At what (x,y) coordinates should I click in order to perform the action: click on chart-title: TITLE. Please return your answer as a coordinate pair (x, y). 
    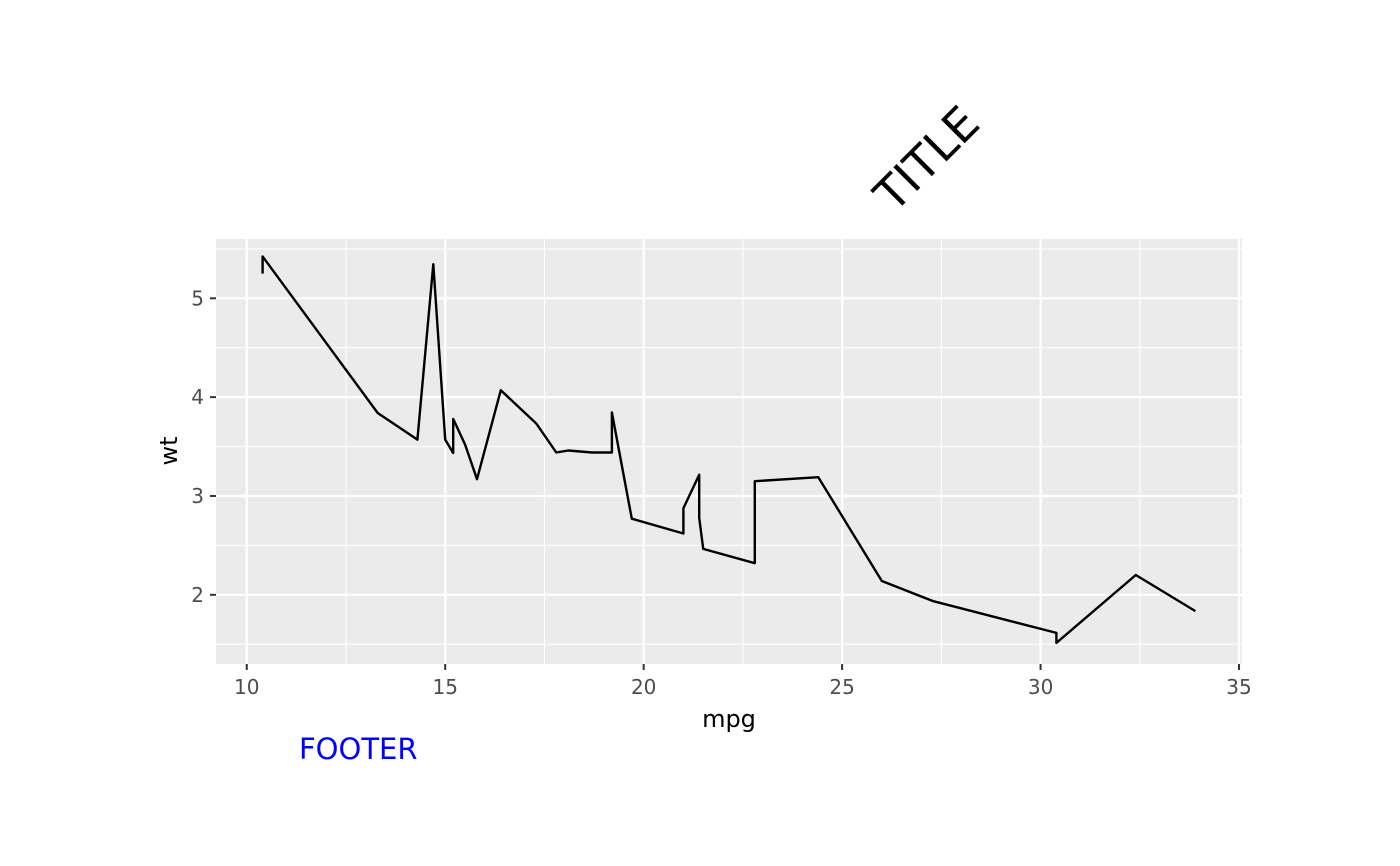
    Looking at the image, I should click on (926, 159).